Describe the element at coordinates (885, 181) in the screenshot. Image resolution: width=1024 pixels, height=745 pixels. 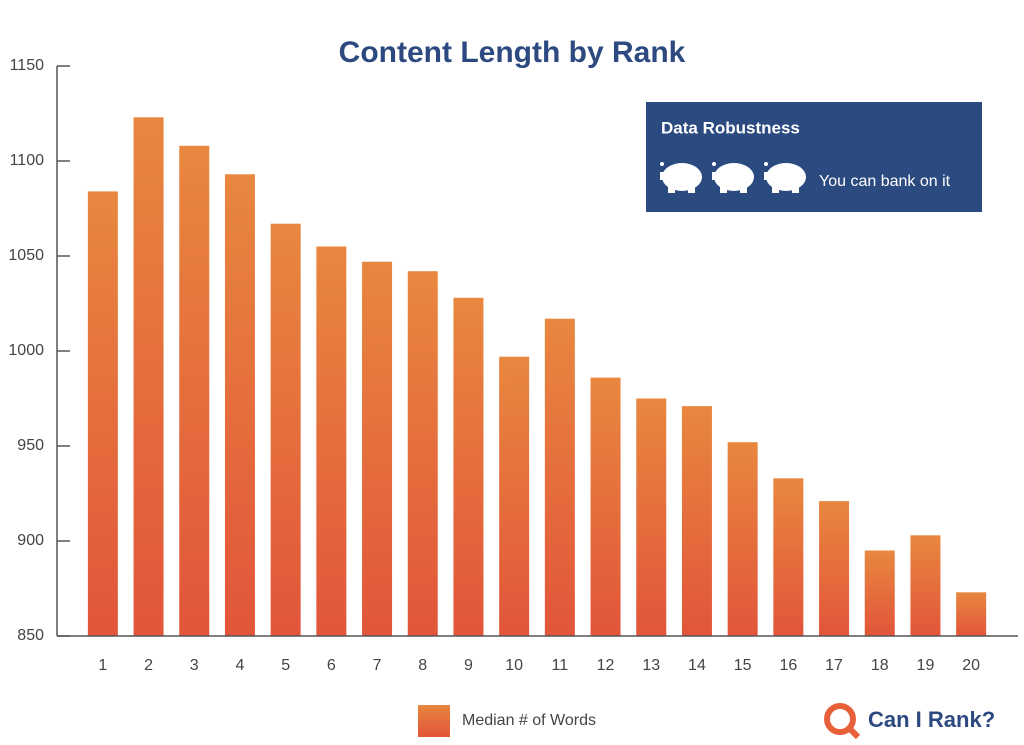
I see `robustness-label: You can bank on it` at that location.